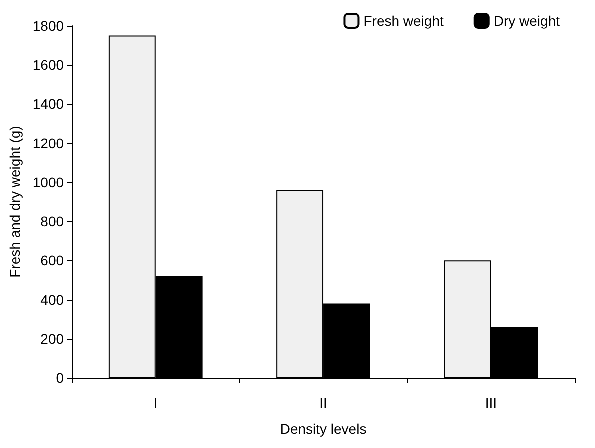 Image resolution: width=595 pixels, height=448 pixels. What do you see at coordinates (404, 21) in the screenshot?
I see `legend-label: Fresh weight` at bounding box center [404, 21].